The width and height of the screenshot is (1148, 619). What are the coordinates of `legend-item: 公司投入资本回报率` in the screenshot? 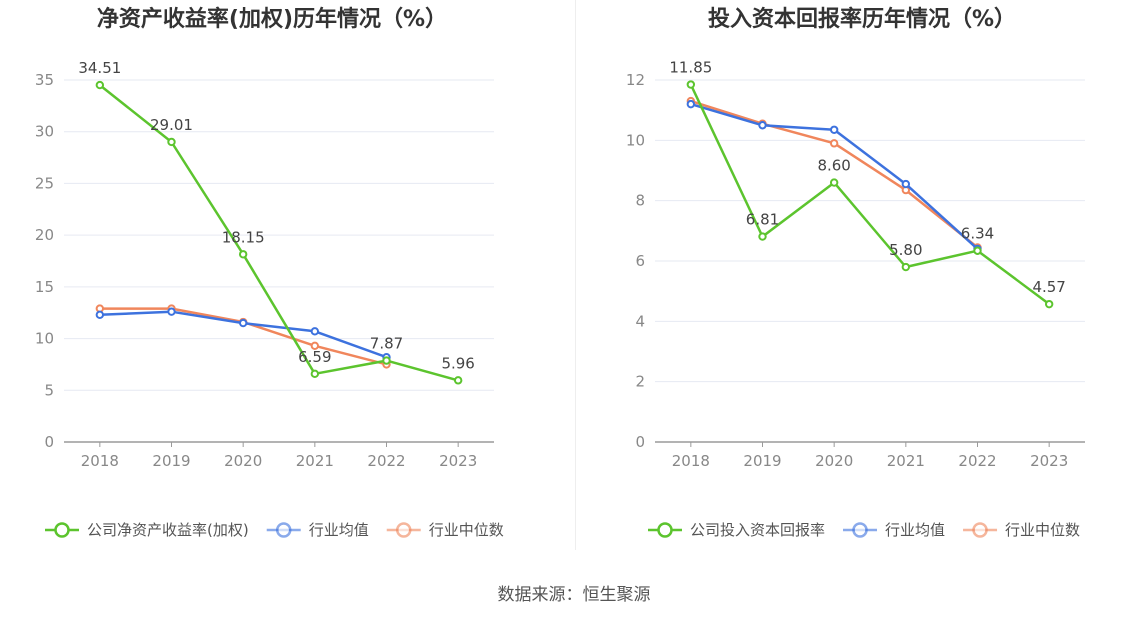 It's located at (736, 530).